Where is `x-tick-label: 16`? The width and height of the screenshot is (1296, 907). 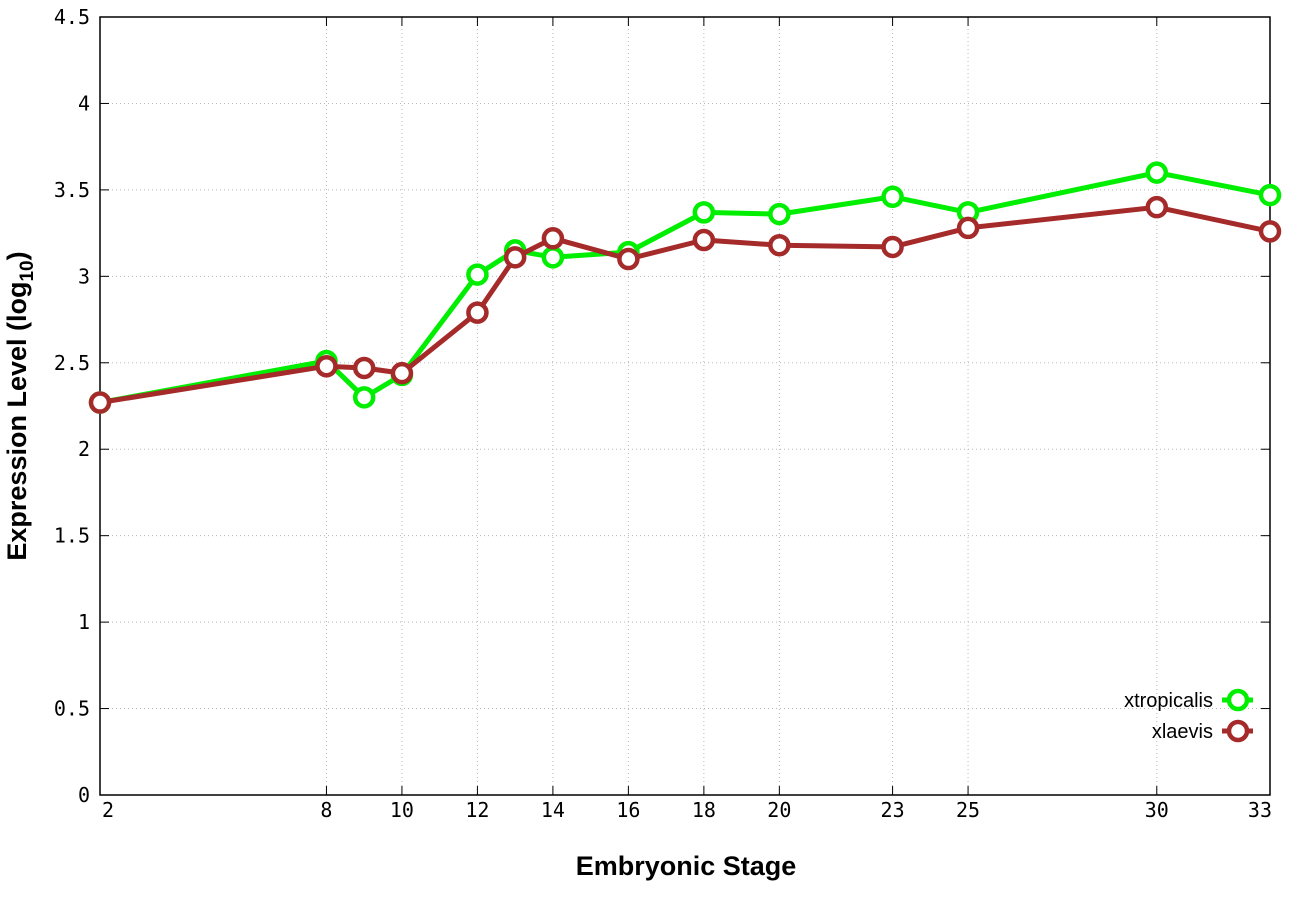 x-tick-label: 16 is located at coordinates (628, 810).